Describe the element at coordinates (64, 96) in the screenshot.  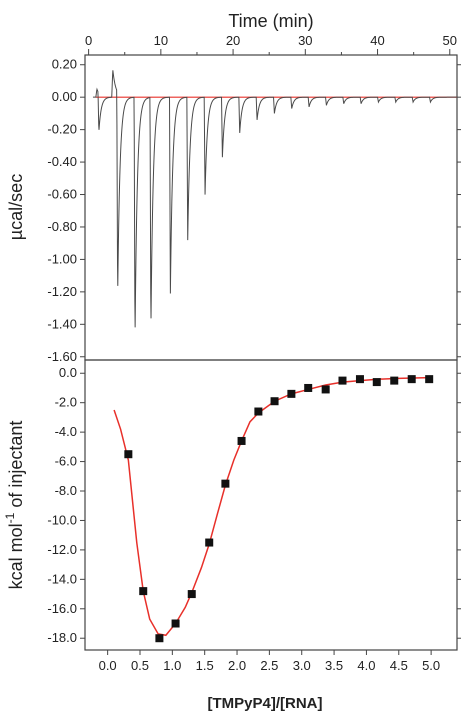
I see `top-y-tick-label: 0.00` at that location.